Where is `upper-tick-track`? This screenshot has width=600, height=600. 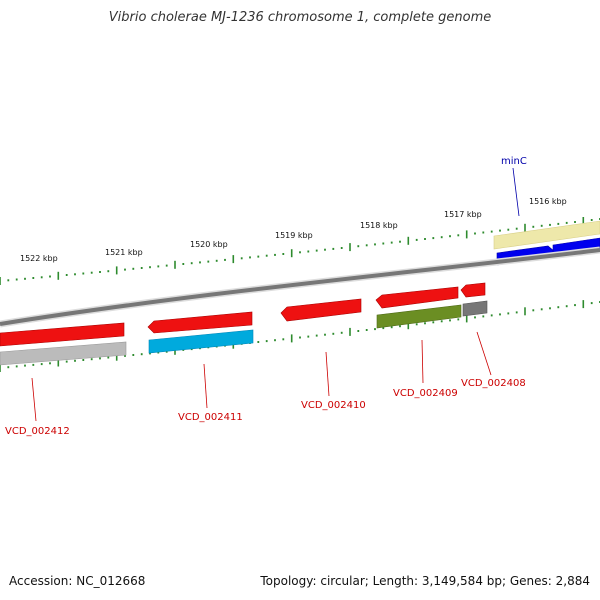 upper-tick-track is located at coordinates (300, 251).